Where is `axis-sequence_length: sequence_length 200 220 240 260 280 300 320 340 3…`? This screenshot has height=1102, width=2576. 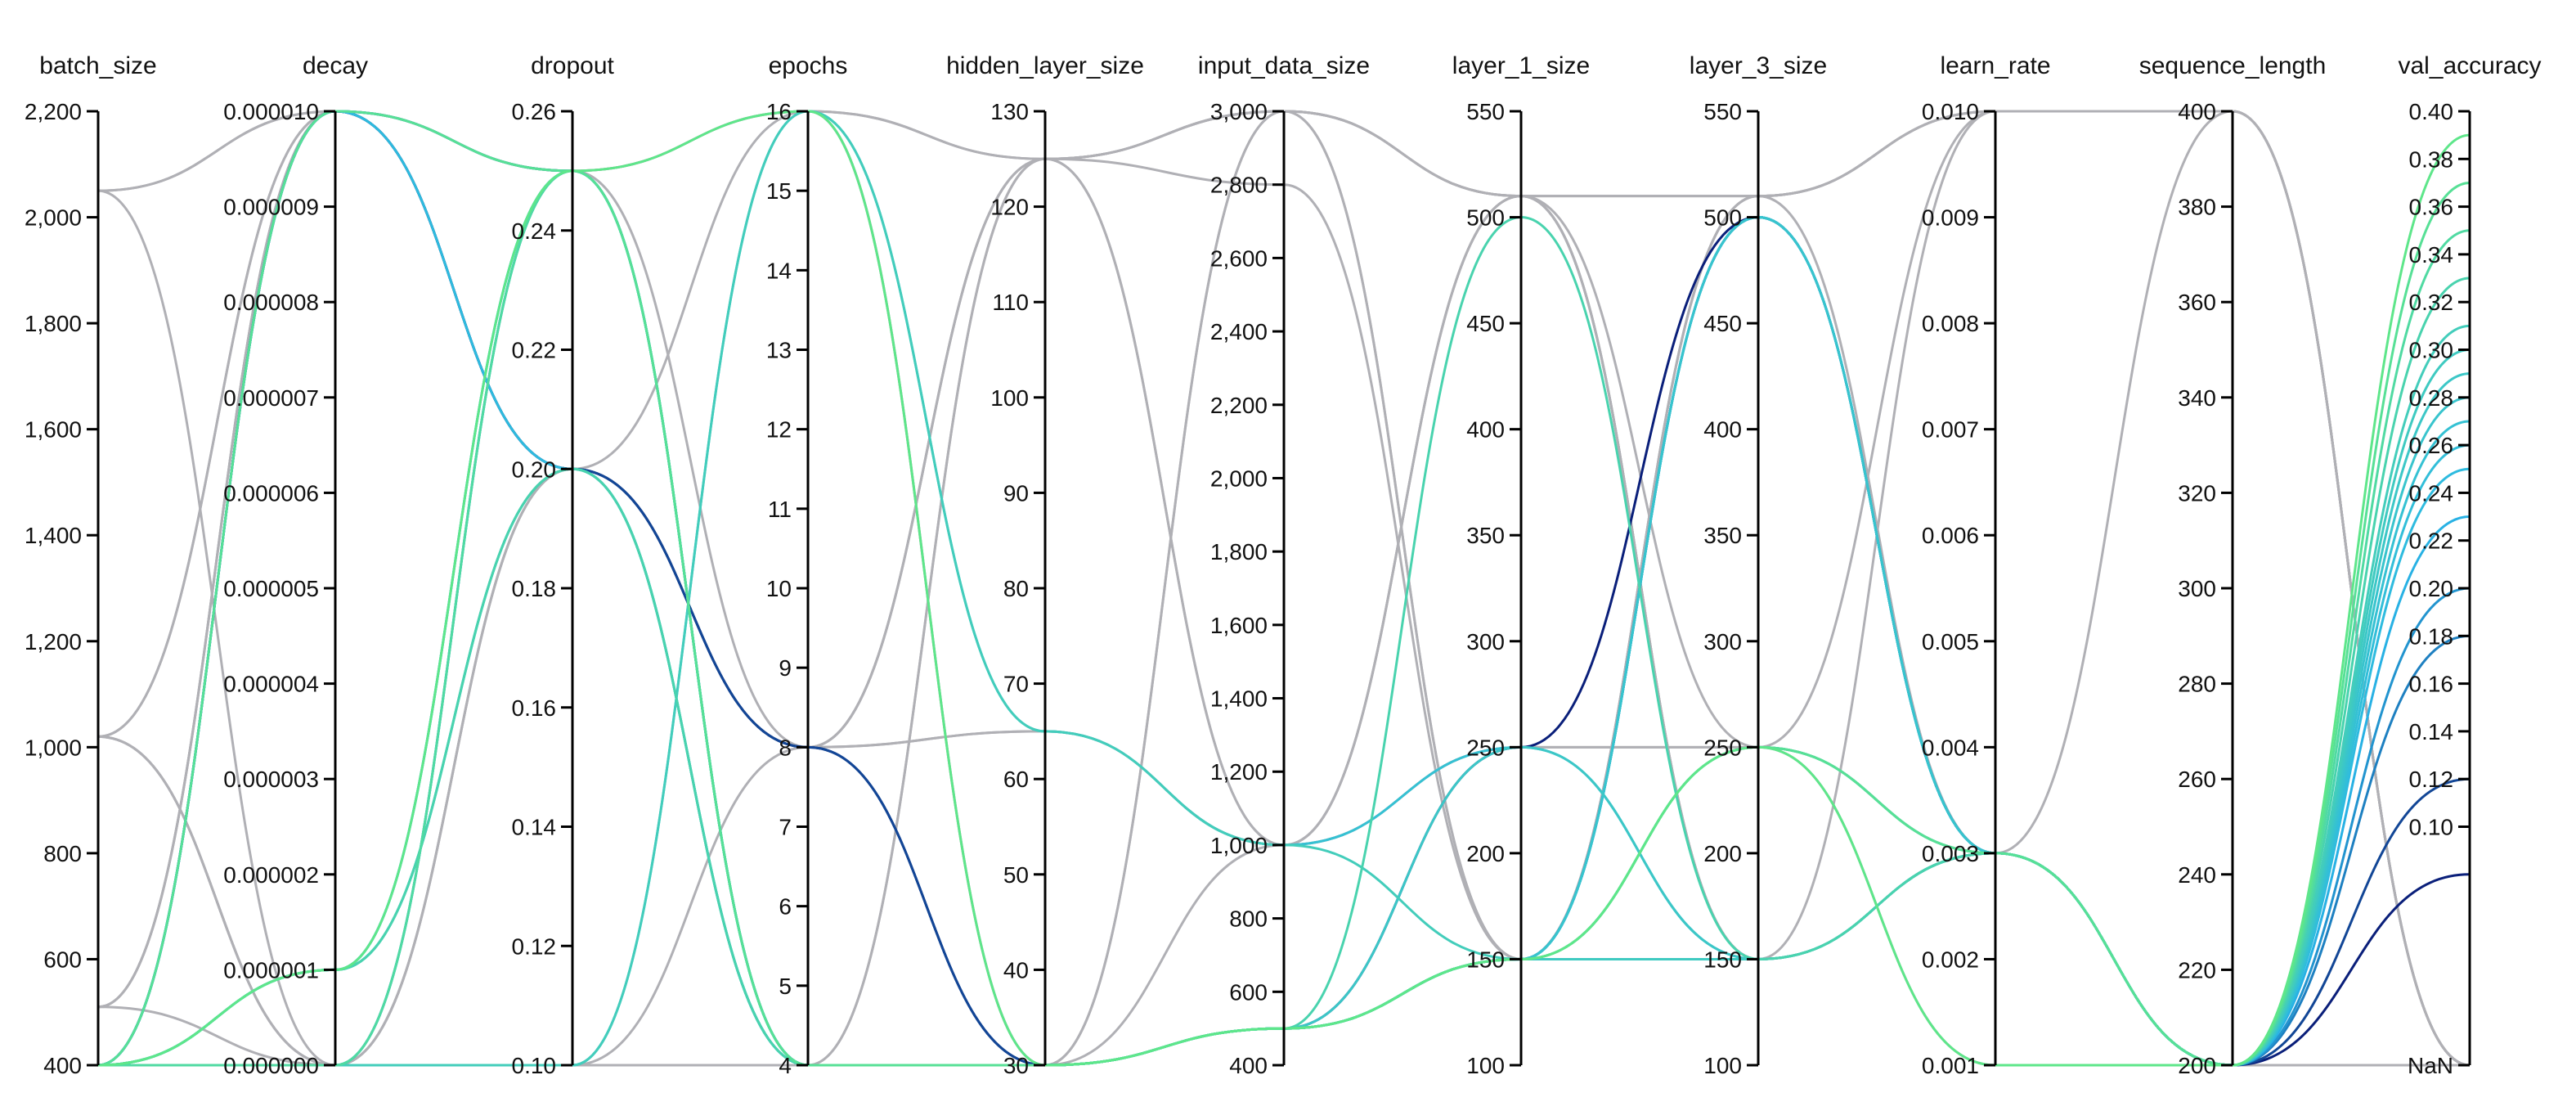 axis-sequence_length: sequence_length 200 220 240 260 280 300 320 340 3… is located at coordinates (2233, 565).